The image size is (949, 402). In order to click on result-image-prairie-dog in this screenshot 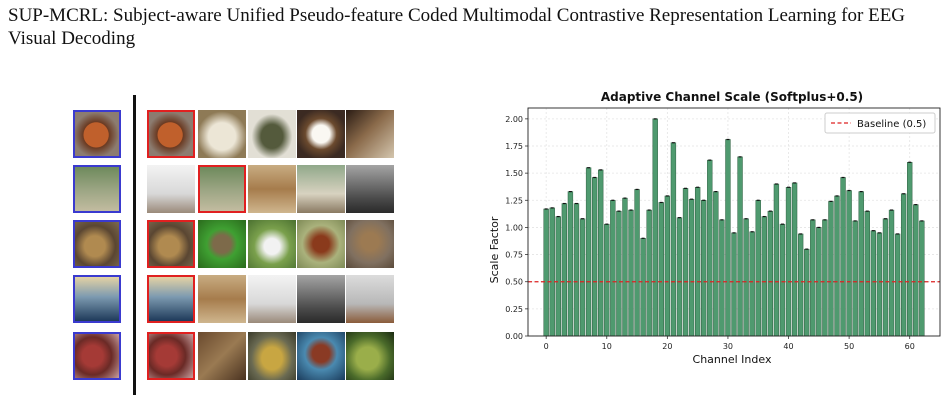, I will do `click(370, 244)`.